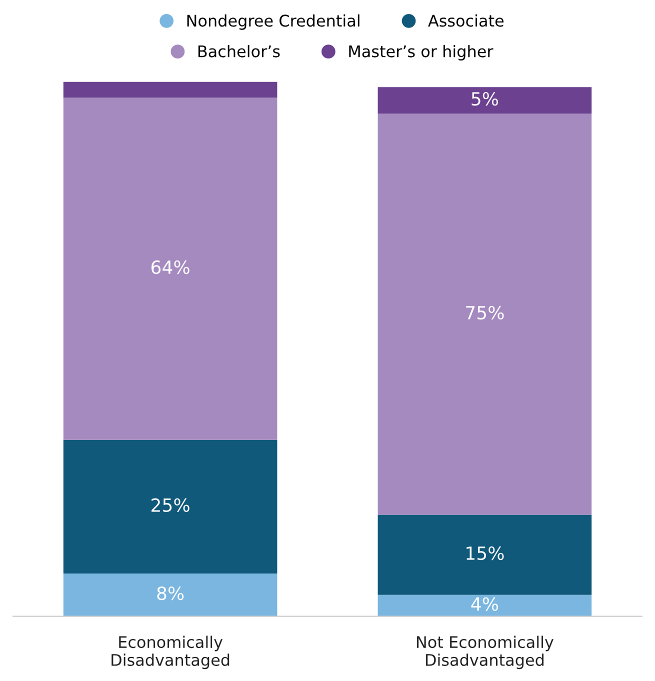  What do you see at coordinates (273, 22) in the screenshot?
I see `legend-label: Nondegree Credential` at bounding box center [273, 22].